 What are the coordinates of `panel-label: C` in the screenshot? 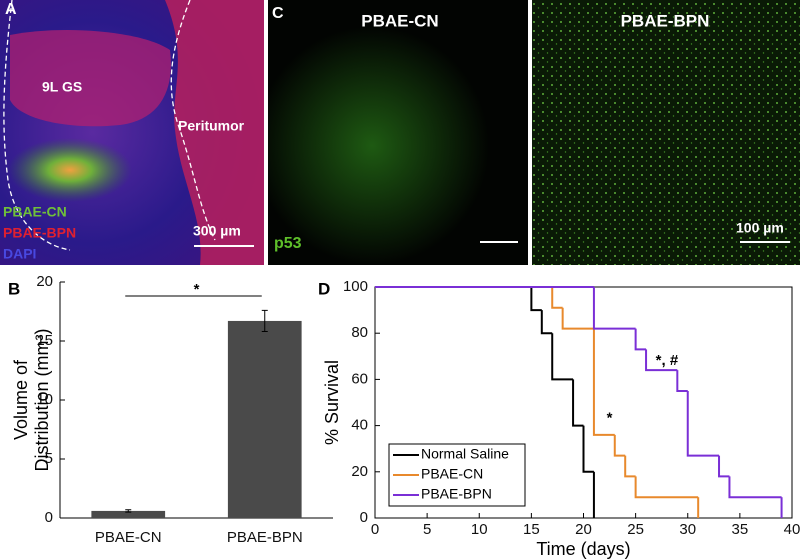 It's located at (278, 13).